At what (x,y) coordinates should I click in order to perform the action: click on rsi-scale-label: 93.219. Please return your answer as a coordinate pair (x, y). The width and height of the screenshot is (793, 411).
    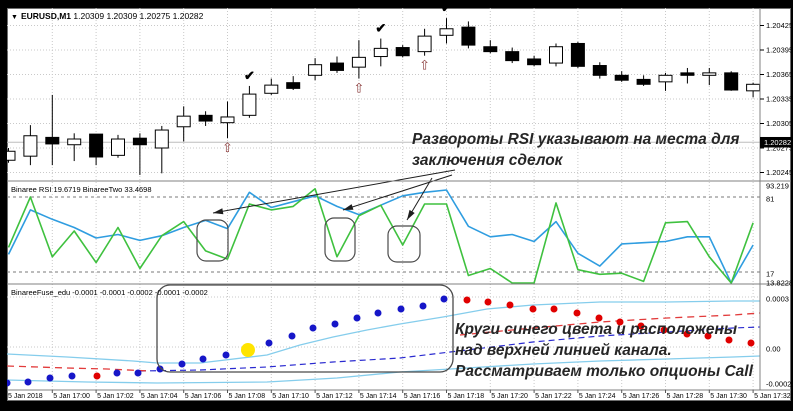
    Looking at the image, I should click on (777, 186).